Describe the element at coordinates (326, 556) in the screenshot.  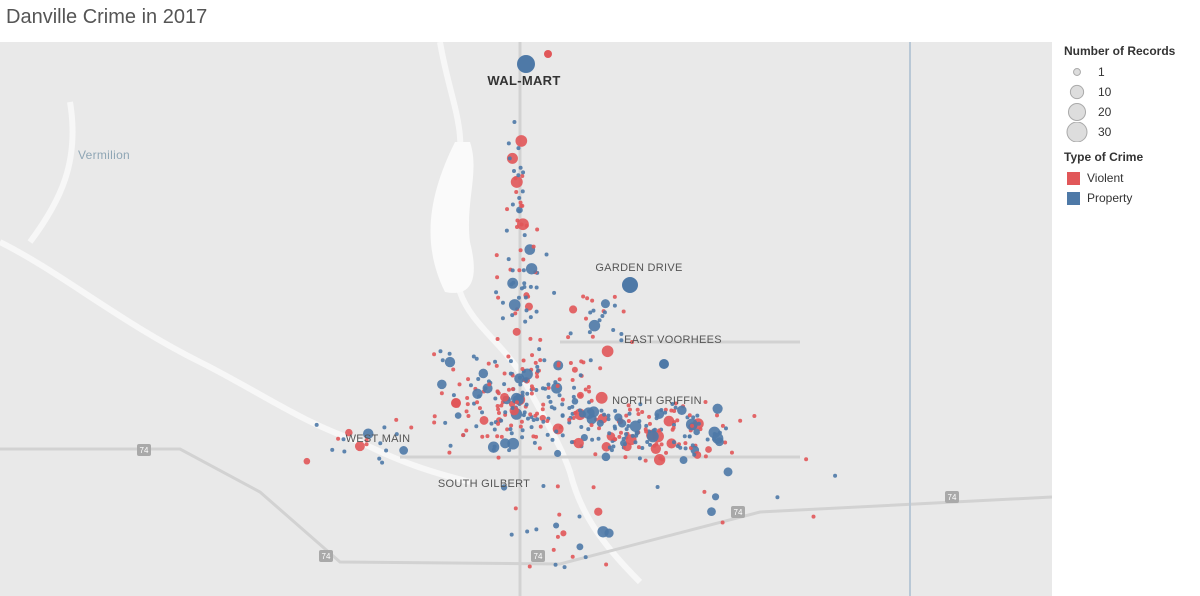
I see `highway-number: 74` at that location.